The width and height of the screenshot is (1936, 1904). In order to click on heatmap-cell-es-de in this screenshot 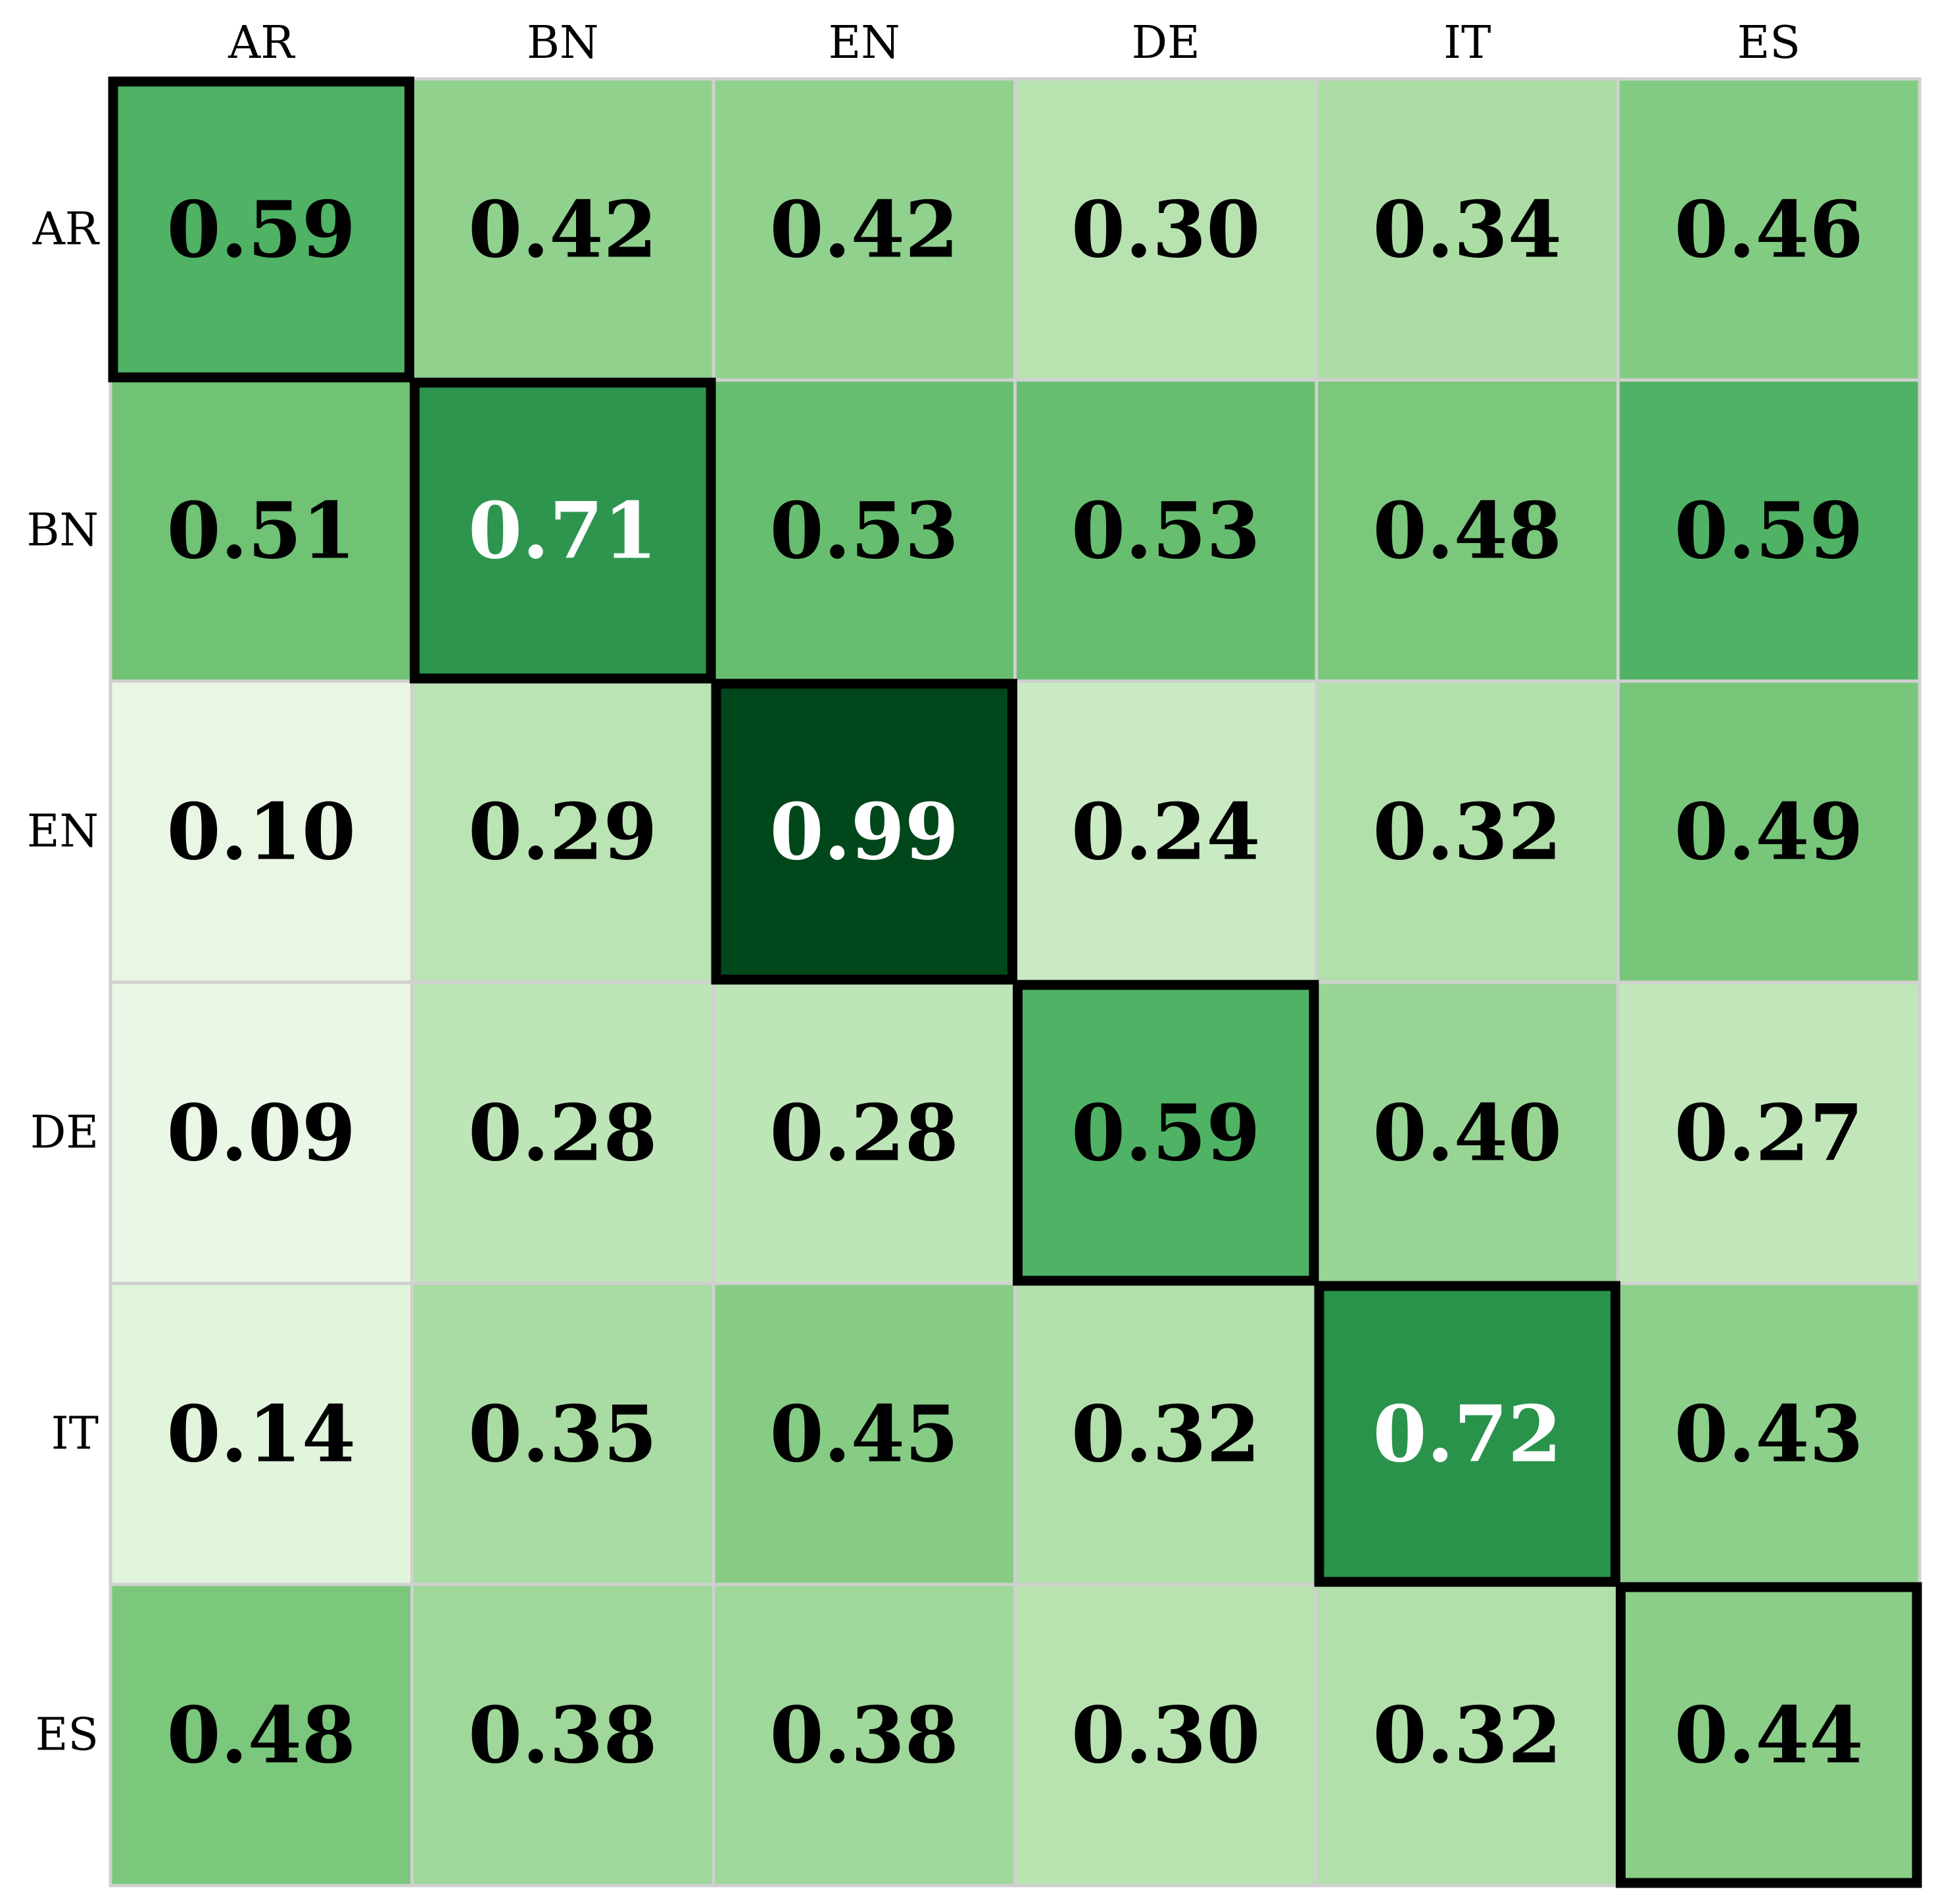, I will do `click(1166, 1735)`.